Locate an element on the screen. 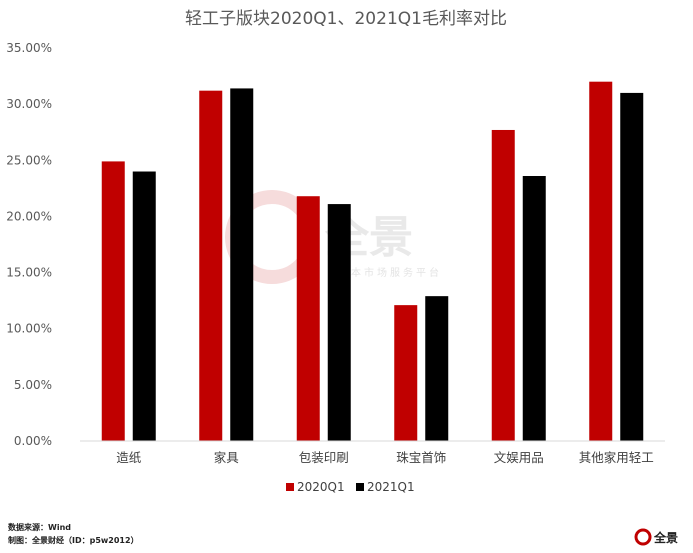 The height and width of the screenshot is (553, 693). x-axis: 造纸 家具 包装印刷 珠宝首饰 文娱用品 其他家用轻工 is located at coordinates (385, 457).